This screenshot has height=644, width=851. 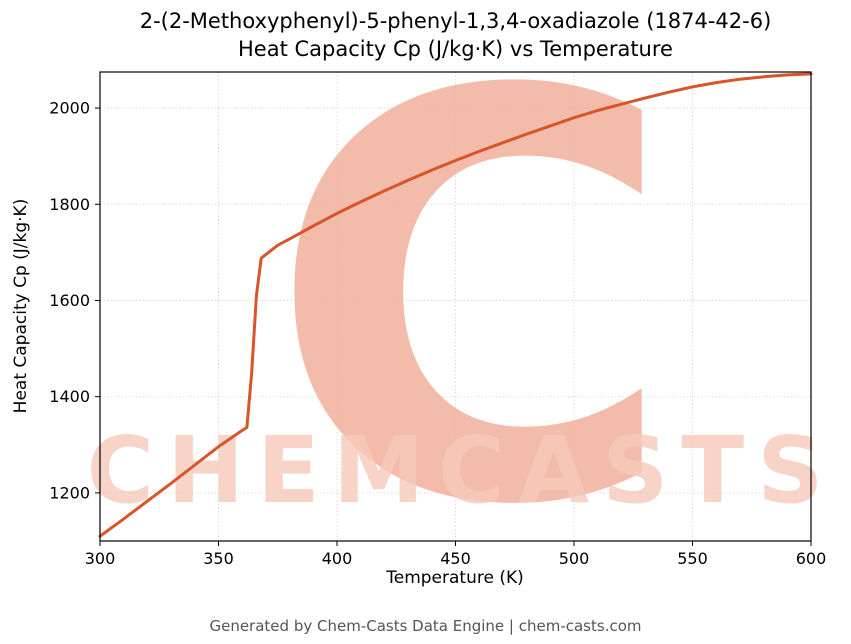 I want to click on y-tick-label: 1400, so click(x=69, y=396).